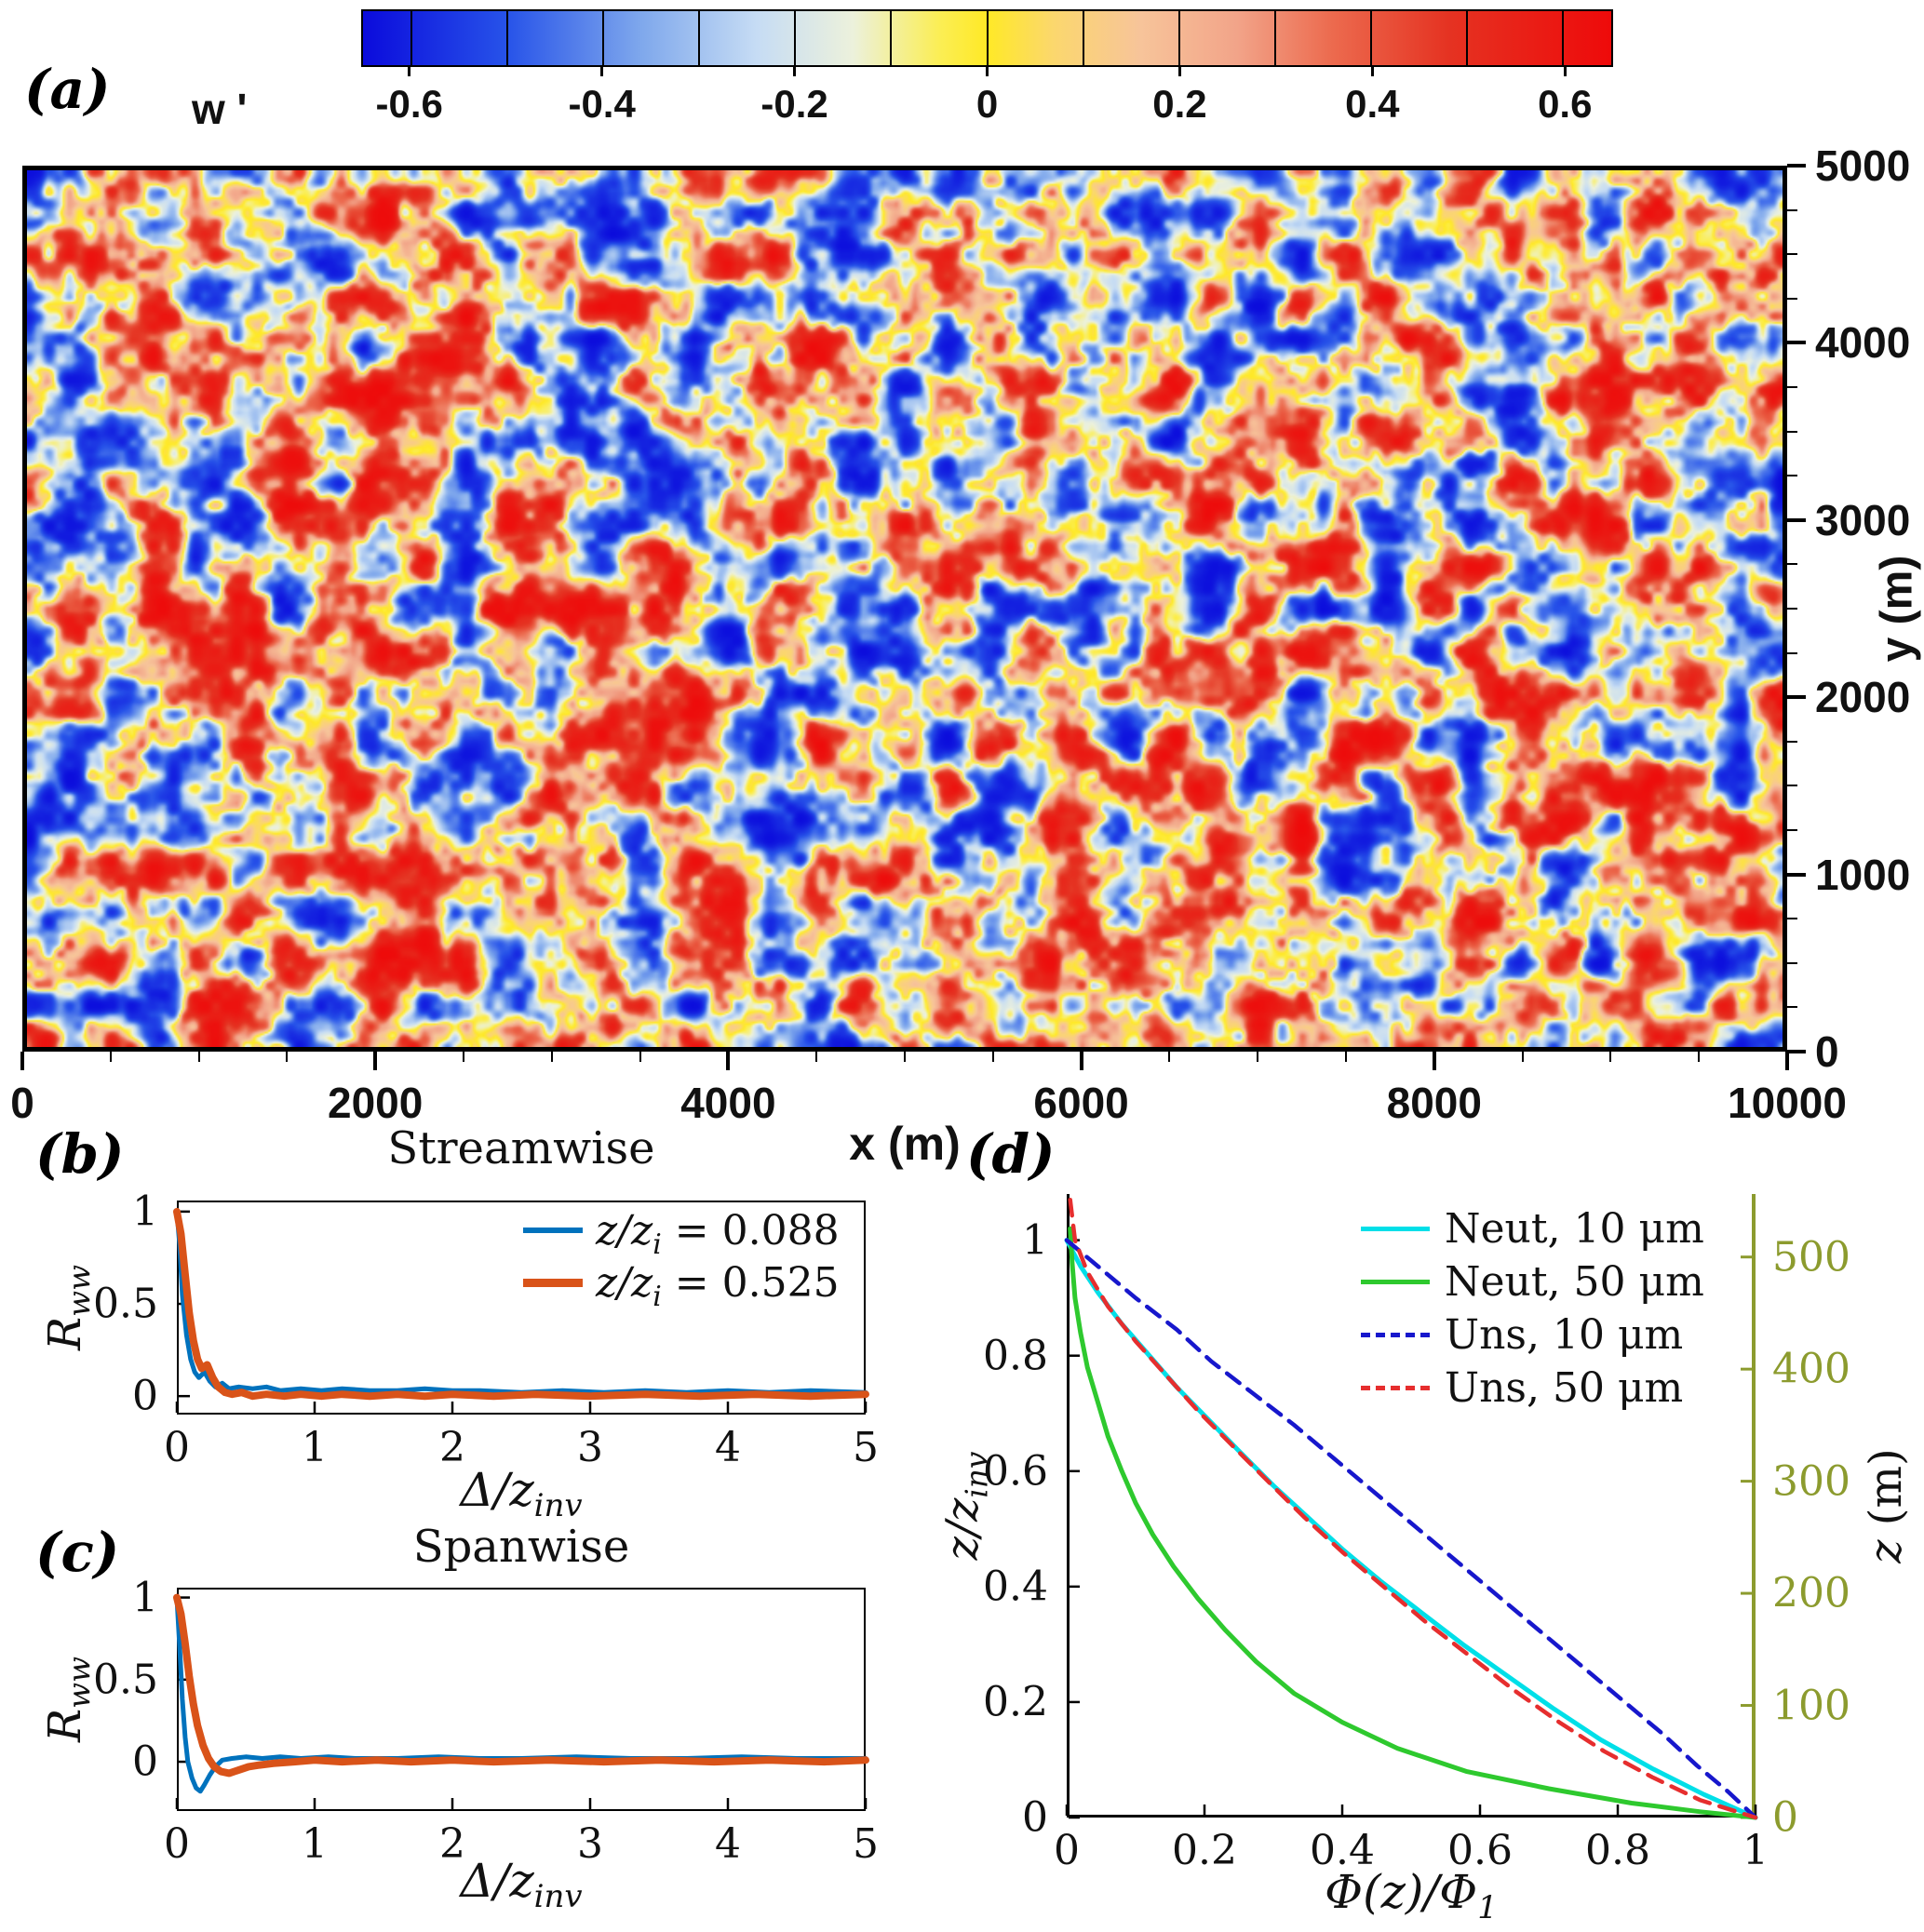 The height and width of the screenshot is (1932, 1924). What do you see at coordinates (602, 104) in the screenshot?
I see `colorbar-tick-label: -0.4` at bounding box center [602, 104].